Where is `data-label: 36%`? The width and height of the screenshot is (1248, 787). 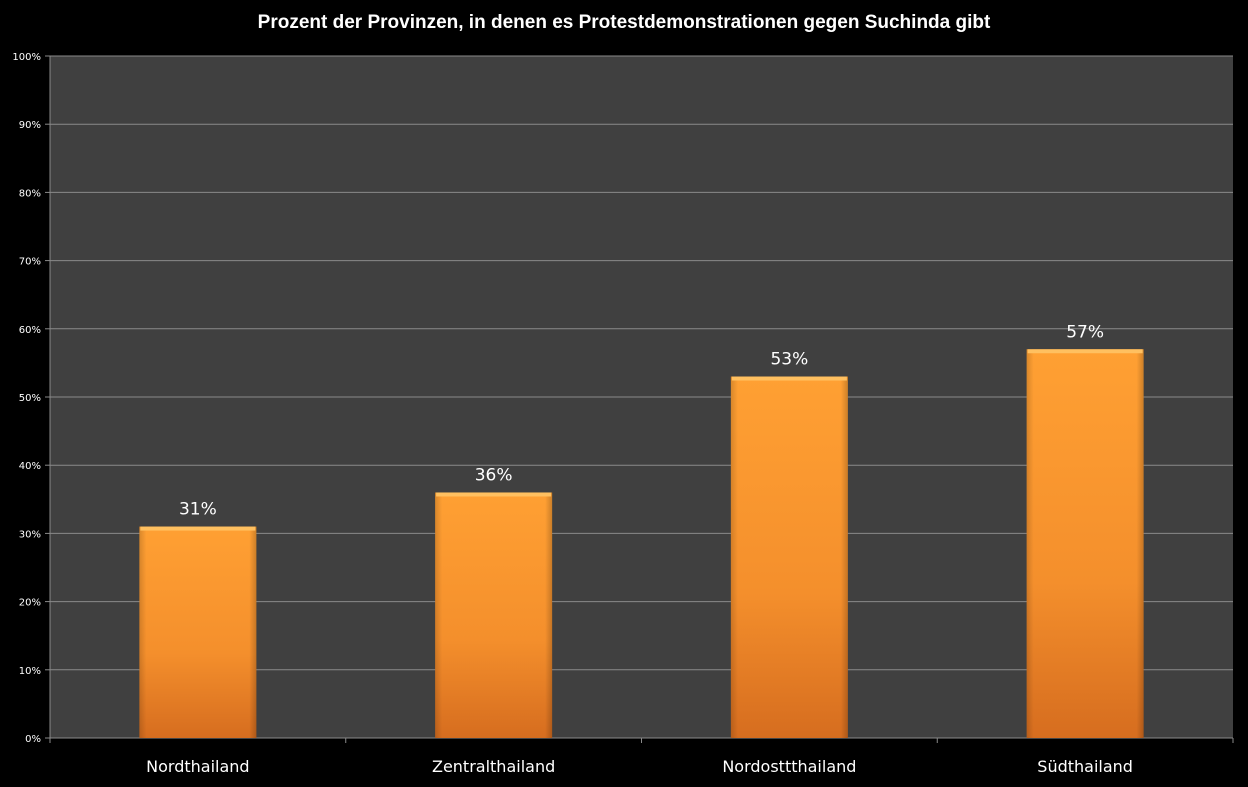 data-label: 36% is located at coordinates (494, 475).